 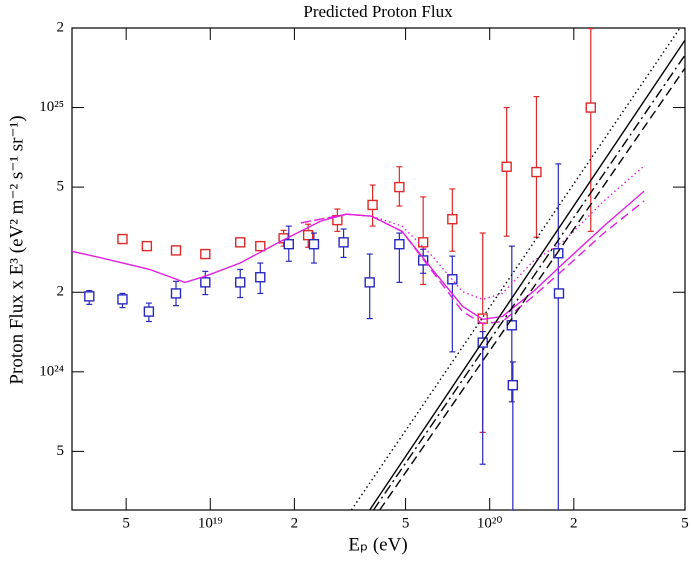 I want to click on x-tick-label: 10¹⁹, so click(x=210, y=523).